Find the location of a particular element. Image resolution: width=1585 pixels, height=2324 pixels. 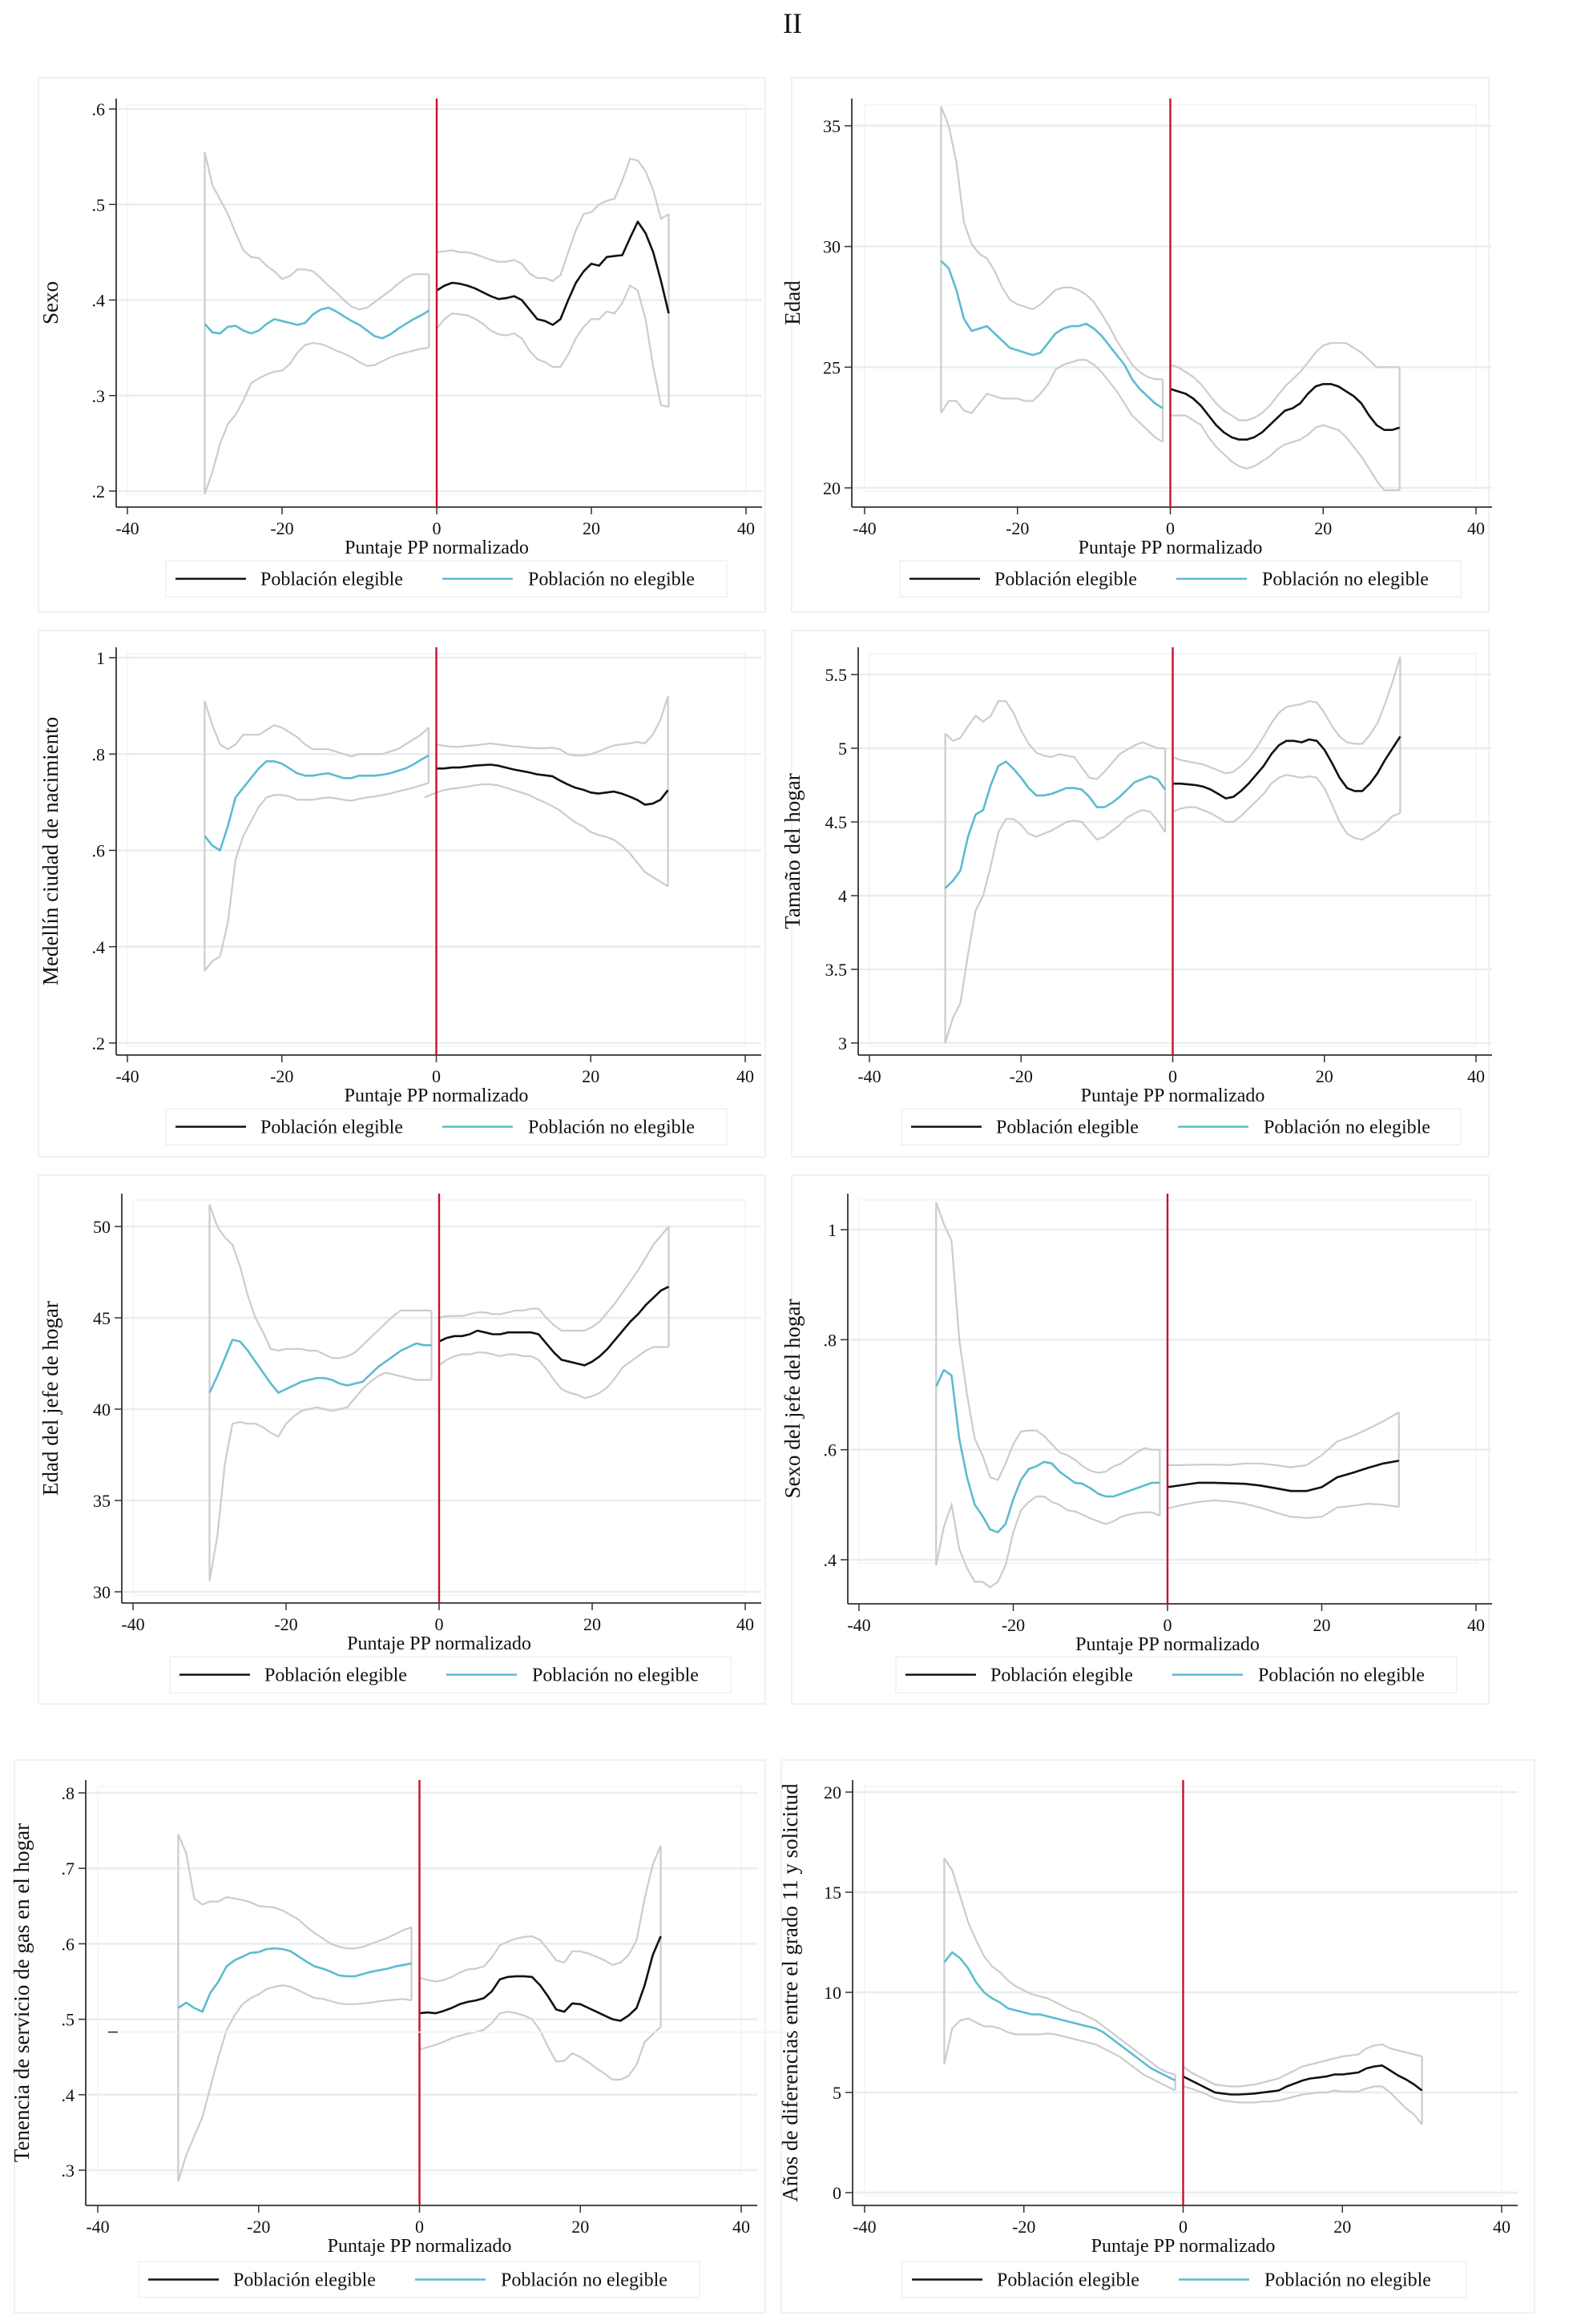

y-axis-label: Tamaño del hogar is located at coordinates (792, 851).